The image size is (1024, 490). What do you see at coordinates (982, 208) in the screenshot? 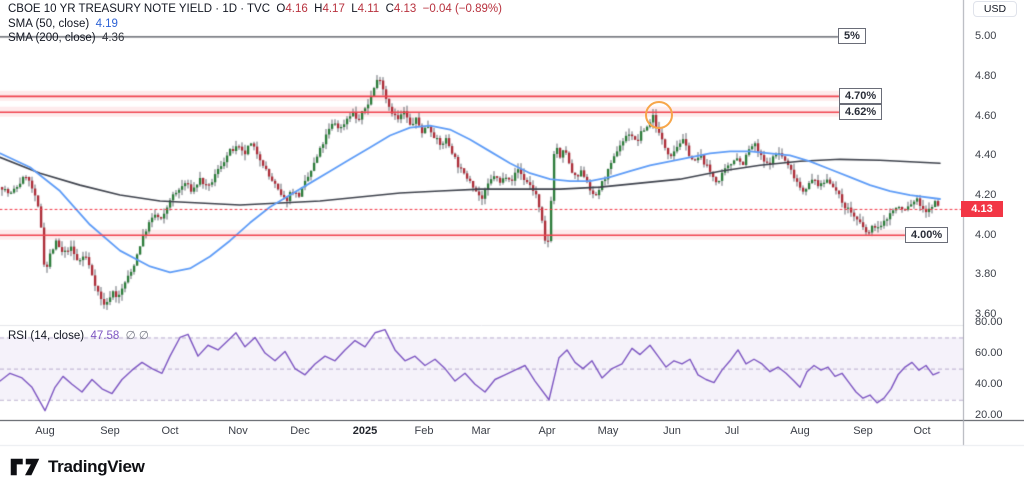
I see `last-price-badge: 4.13` at bounding box center [982, 208].